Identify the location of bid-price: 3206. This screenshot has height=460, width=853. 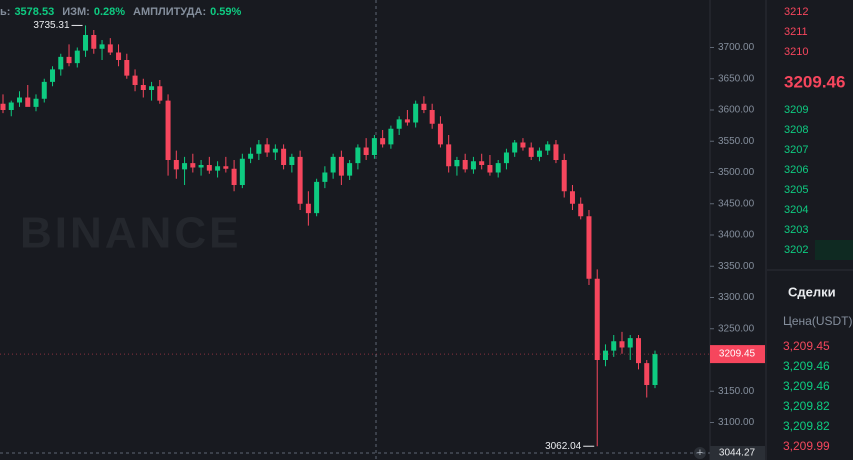
(796, 170).